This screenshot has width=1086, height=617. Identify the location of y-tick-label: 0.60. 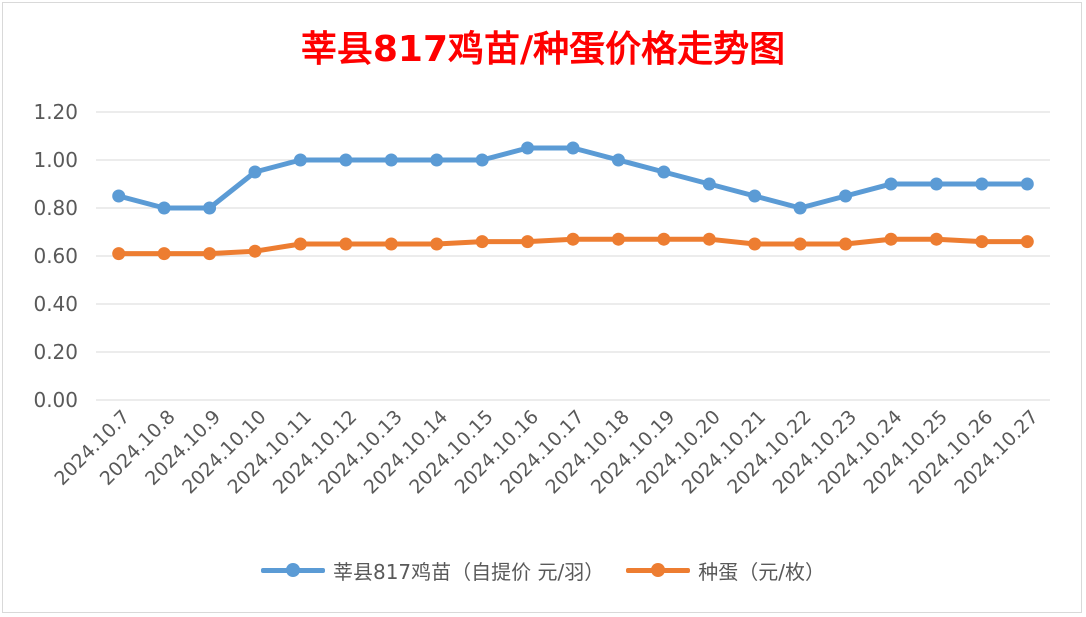
(55, 256).